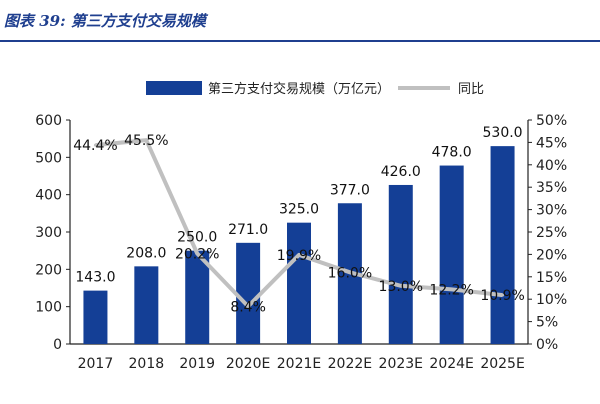 The image size is (600, 404). Describe the element at coordinates (551, 255) in the screenshot. I see `y-right-tick-label: 20%` at that location.